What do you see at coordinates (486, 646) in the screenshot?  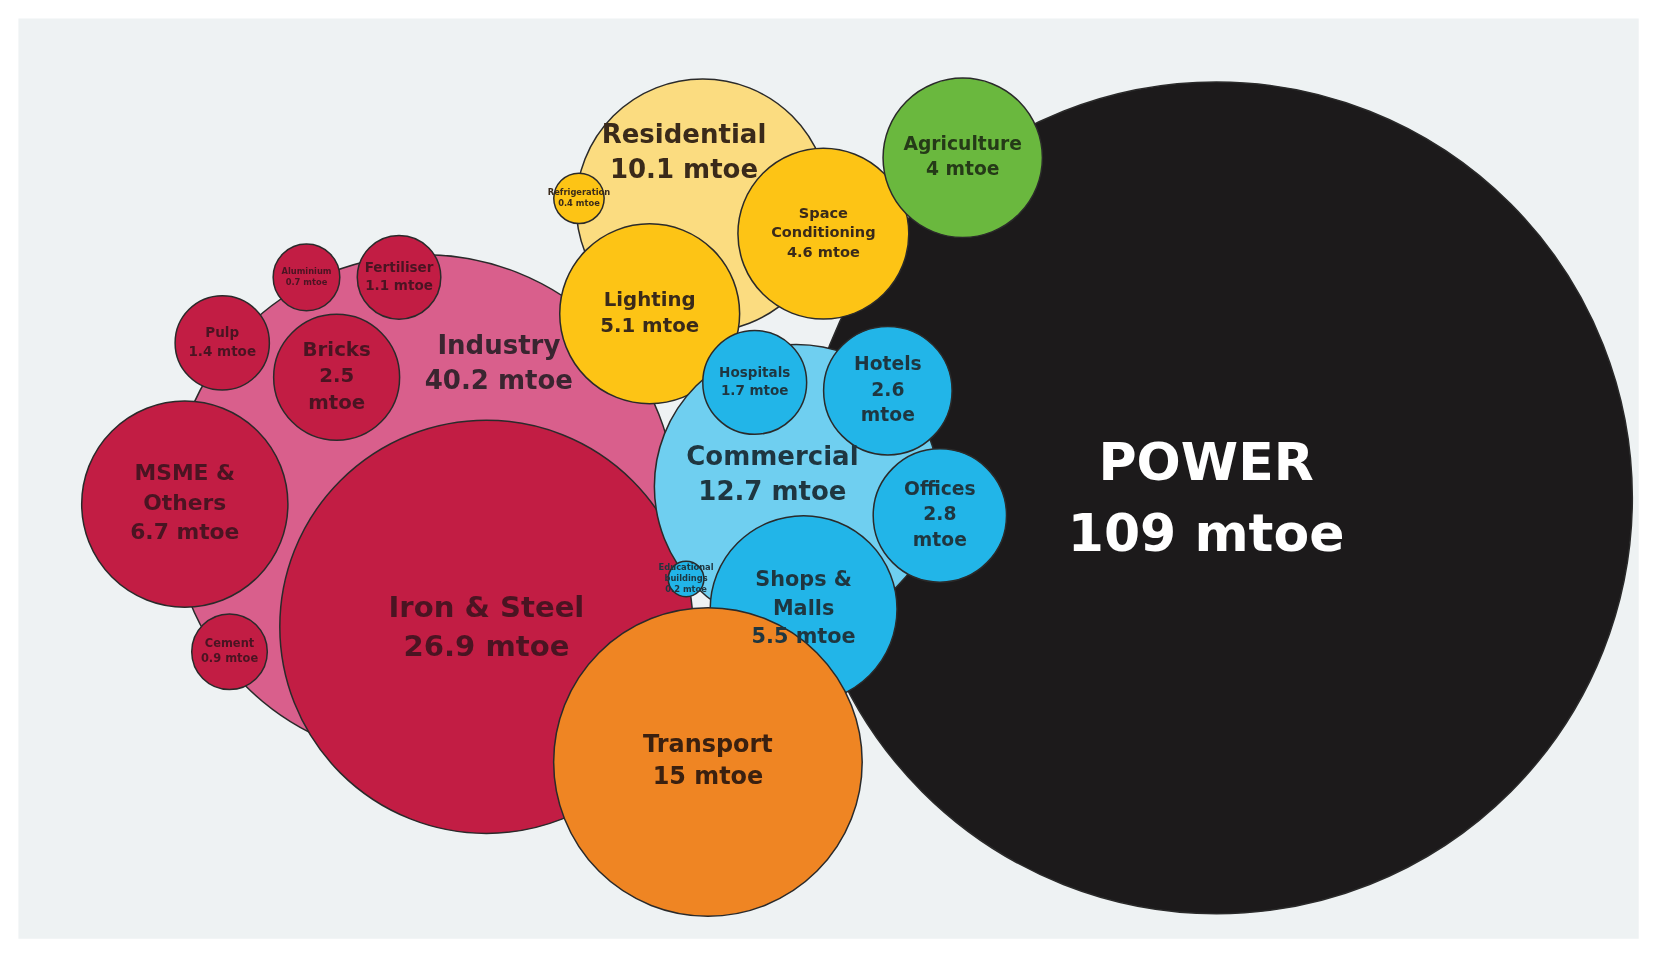 I see `data-label: 26.9 mtoe` at bounding box center [486, 646].